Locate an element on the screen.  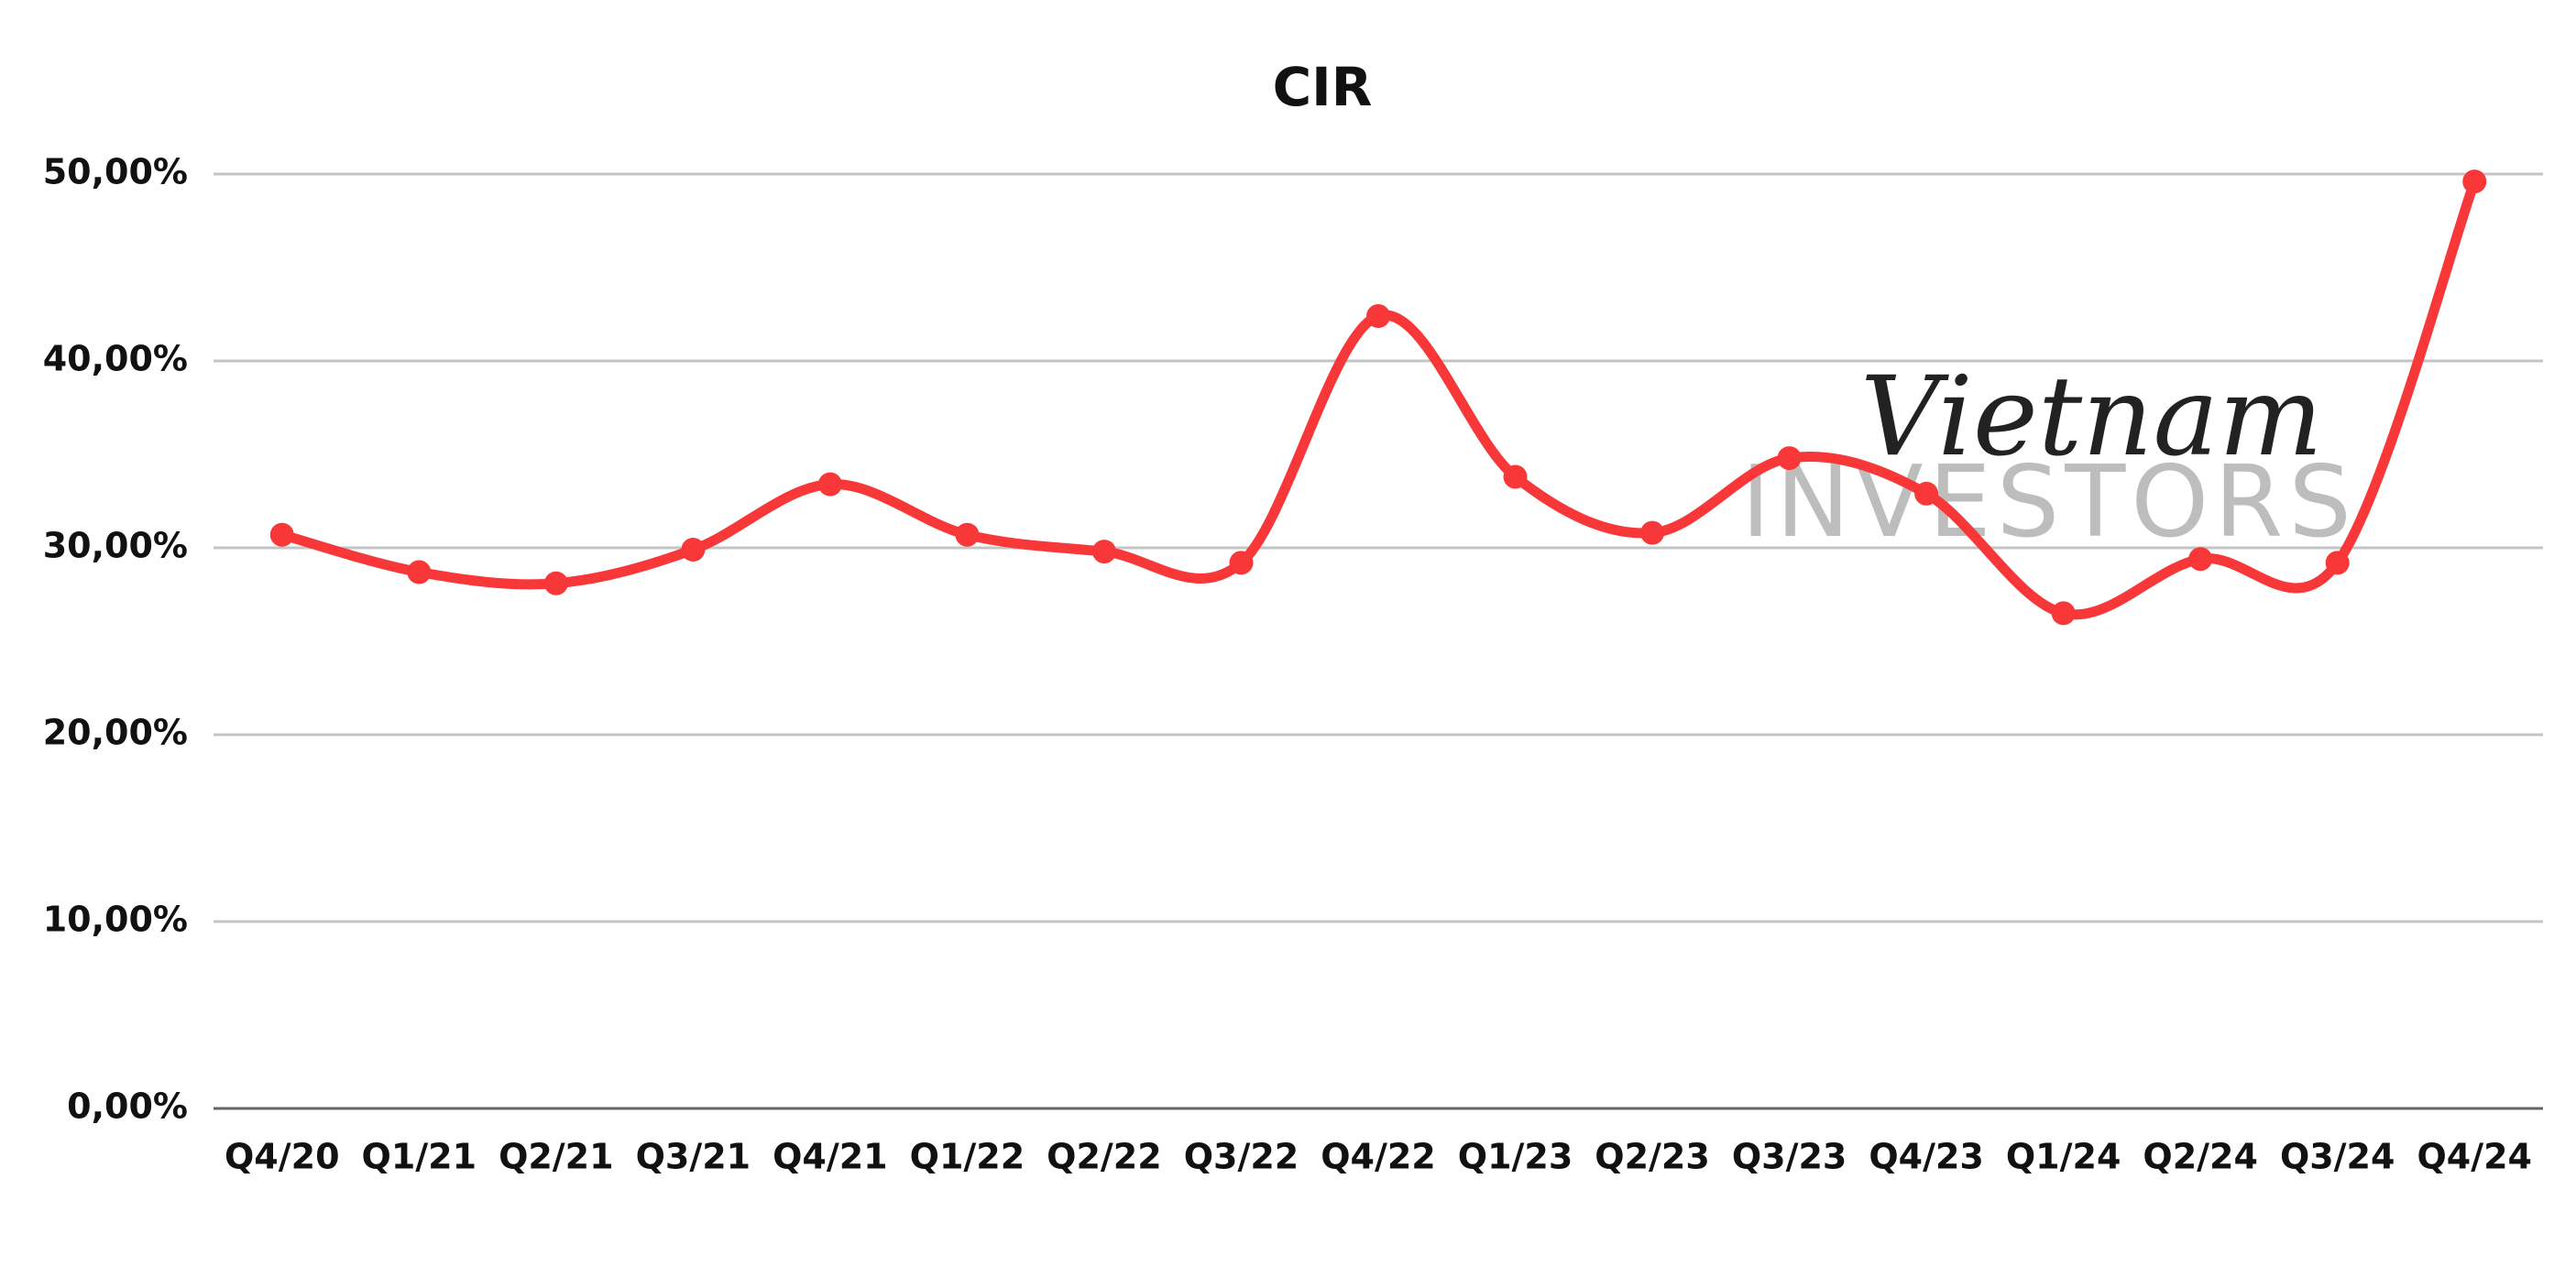
x-tick-label: Q4/24 is located at coordinates (2474, 1157).